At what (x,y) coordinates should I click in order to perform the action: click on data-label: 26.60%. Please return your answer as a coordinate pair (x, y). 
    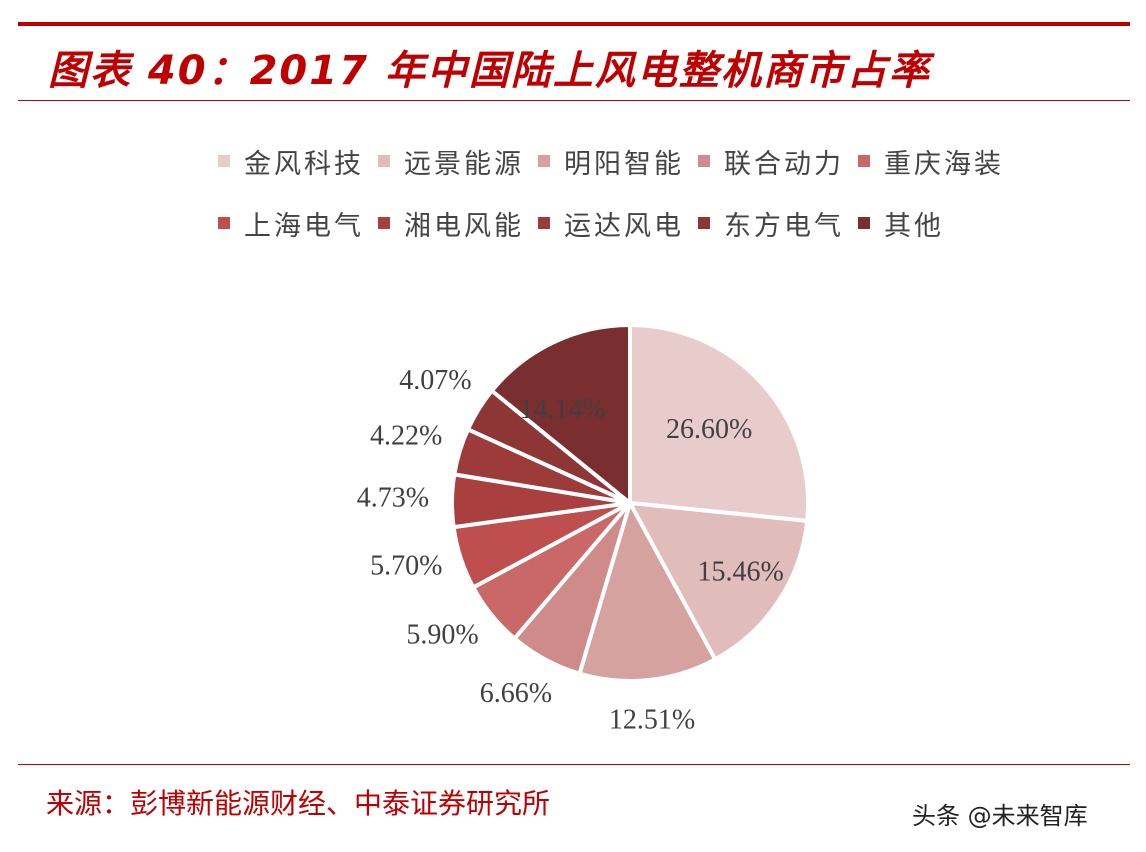
    Looking at the image, I should click on (709, 429).